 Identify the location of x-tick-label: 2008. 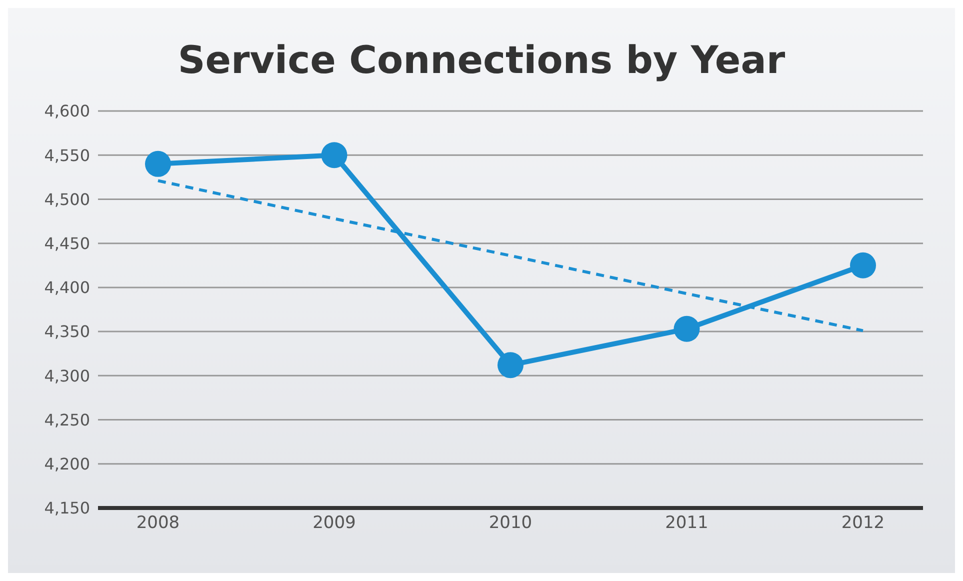
(158, 523).